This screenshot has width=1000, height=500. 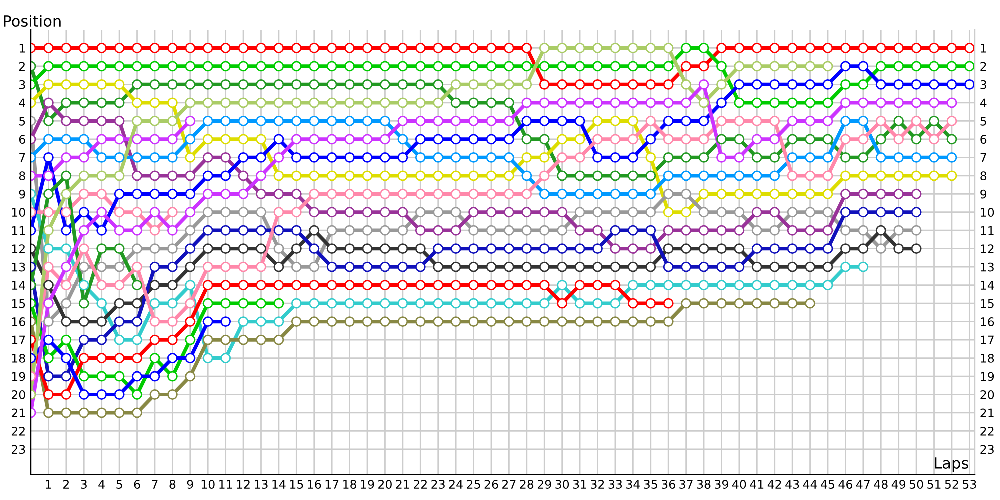 I want to click on x-tick-label: 6, so click(x=137, y=484).